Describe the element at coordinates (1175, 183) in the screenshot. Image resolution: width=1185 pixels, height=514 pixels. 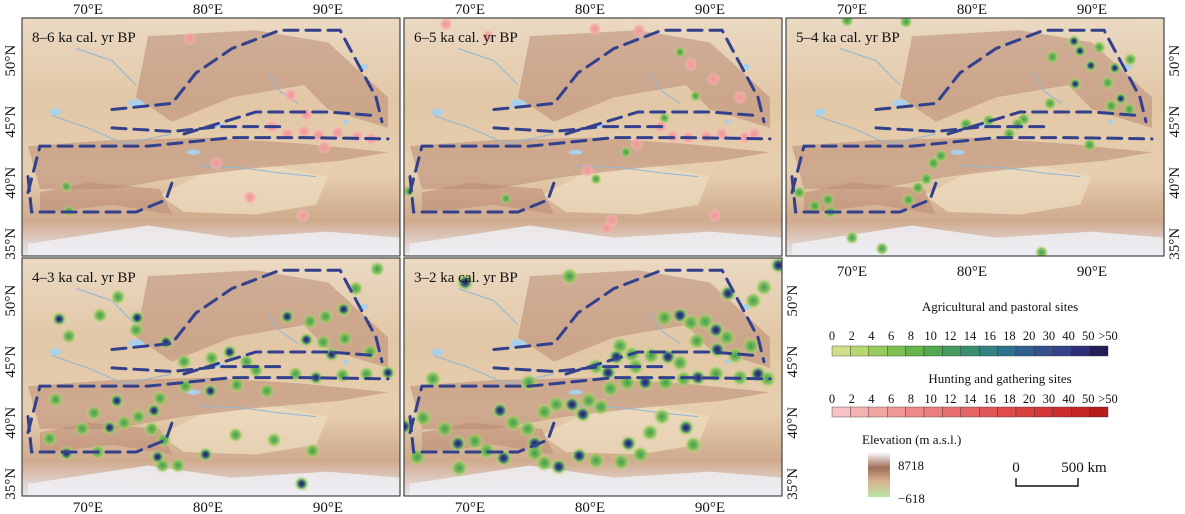
I see `lat-tick-label: 40°N` at that location.